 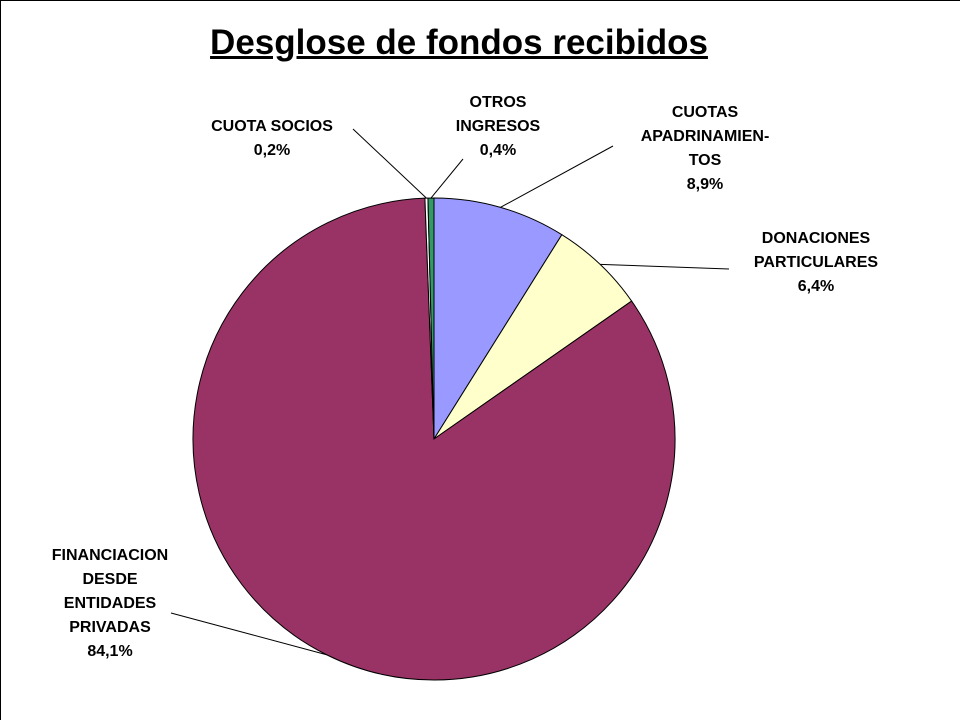 I want to click on slice-label: CUOTA SOCIOS 0,2%, so click(x=272, y=139).